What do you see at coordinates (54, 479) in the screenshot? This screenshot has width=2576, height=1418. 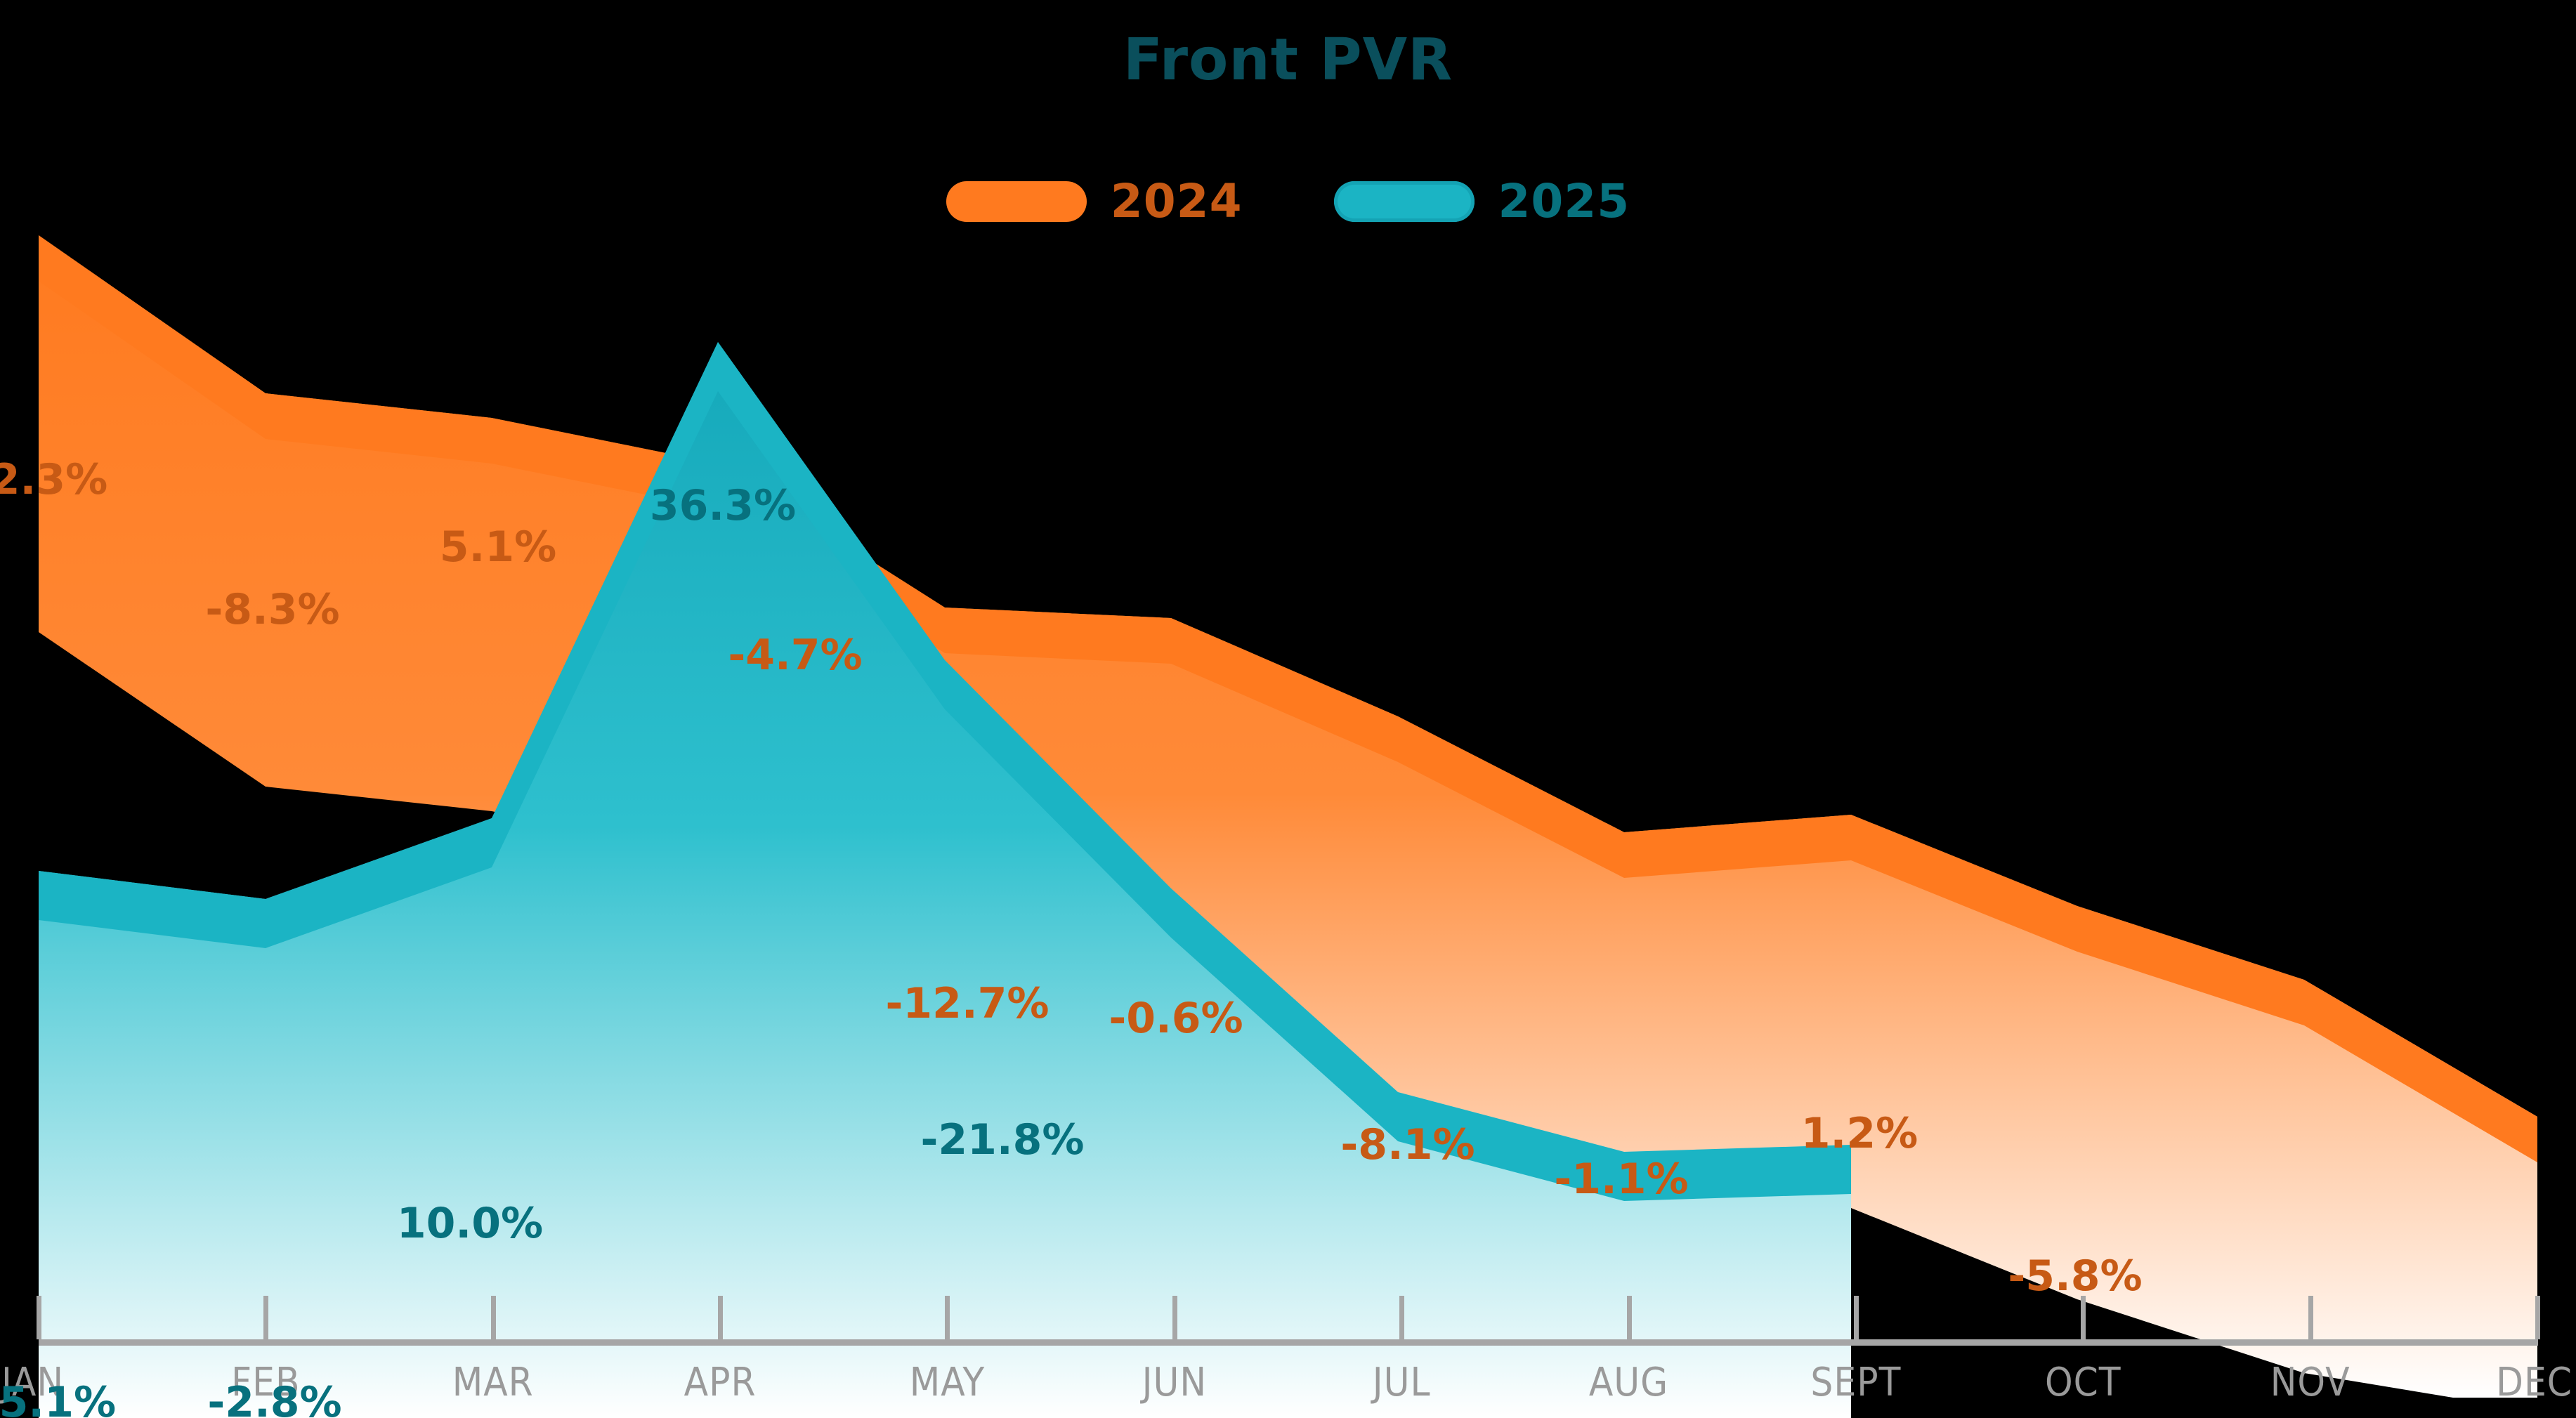 I see `data-label-2024-jan: 2.3%` at bounding box center [54, 479].